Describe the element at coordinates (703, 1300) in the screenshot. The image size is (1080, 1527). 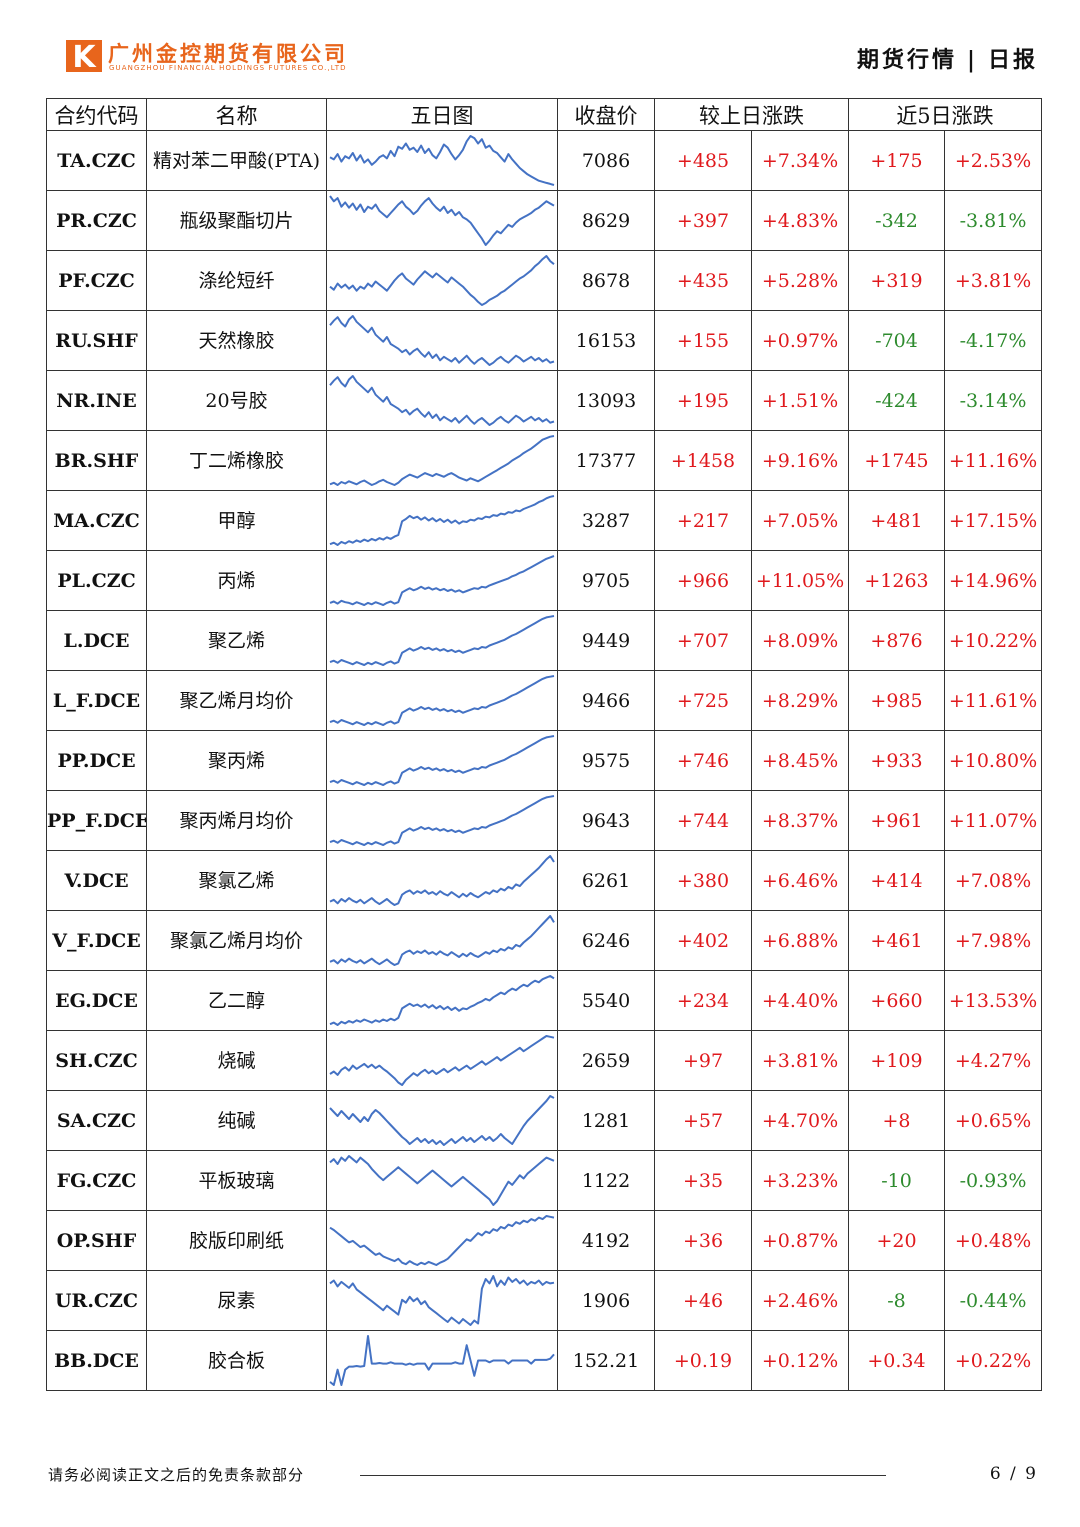
I see `daily-change-value: +46` at that location.